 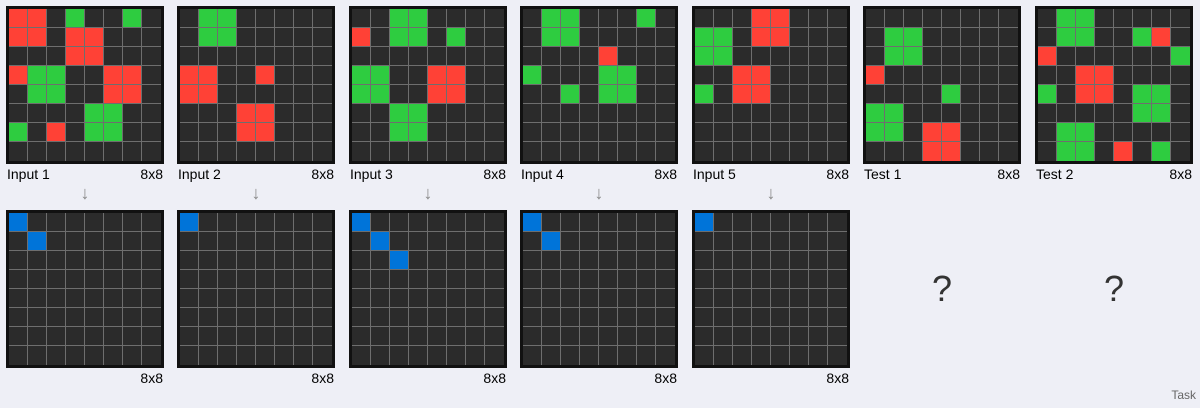 What do you see at coordinates (85, 193) in the screenshot?
I see `down-arrow-icon: ↓` at bounding box center [85, 193].